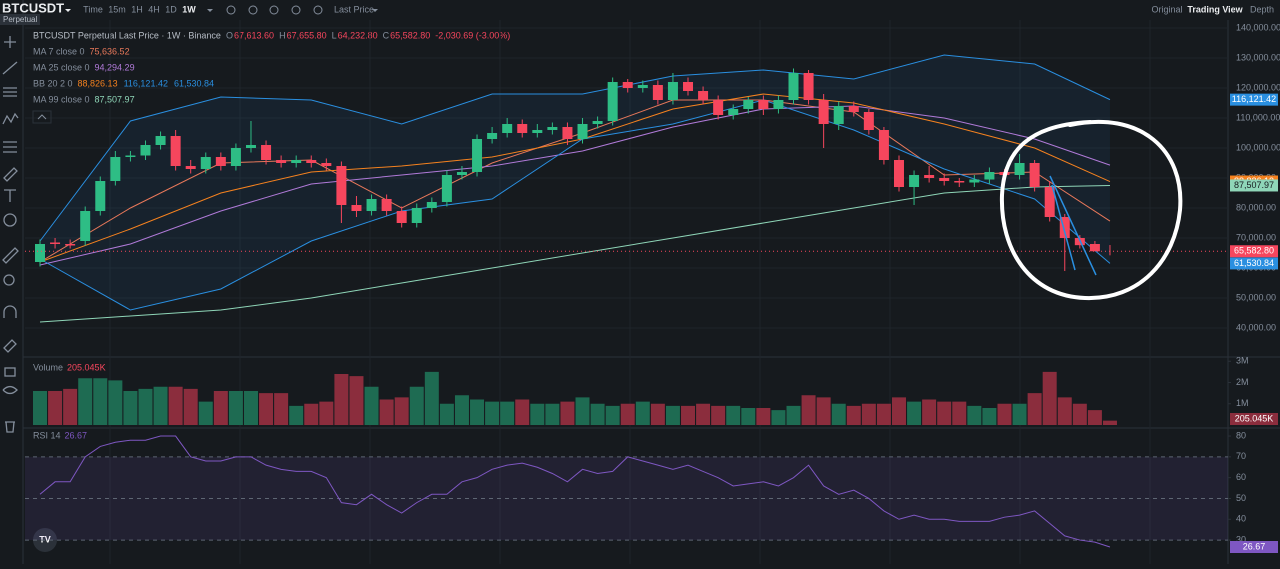 This screenshot has height=569, width=1280. What do you see at coordinates (86, 367) in the screenshot?
I see `volume-value: 205.045K` at bounding box center [86, 367].